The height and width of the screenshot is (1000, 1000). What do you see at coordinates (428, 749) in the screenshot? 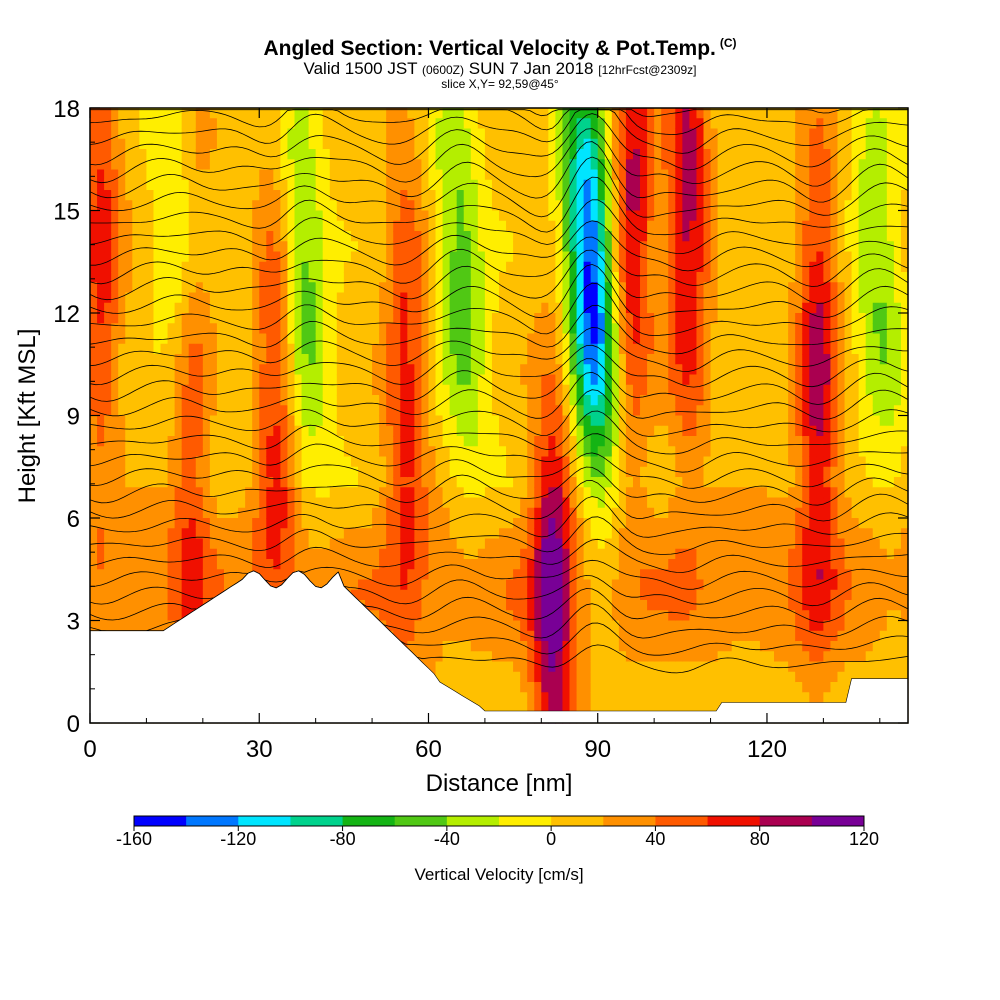
I see `x-tick-label: 60` at bounding box center [428, 749].